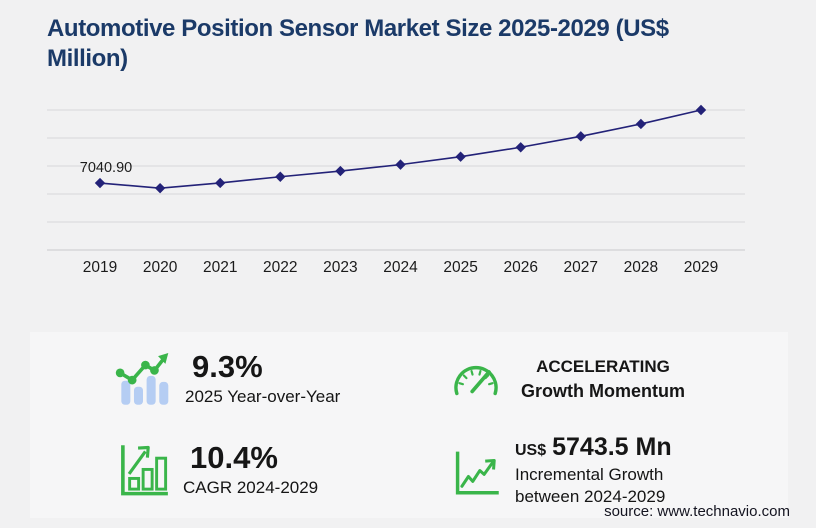  Describe the element at coordinates (641, 267) in the screenshot. I see `svg-text: 2028` at that location.